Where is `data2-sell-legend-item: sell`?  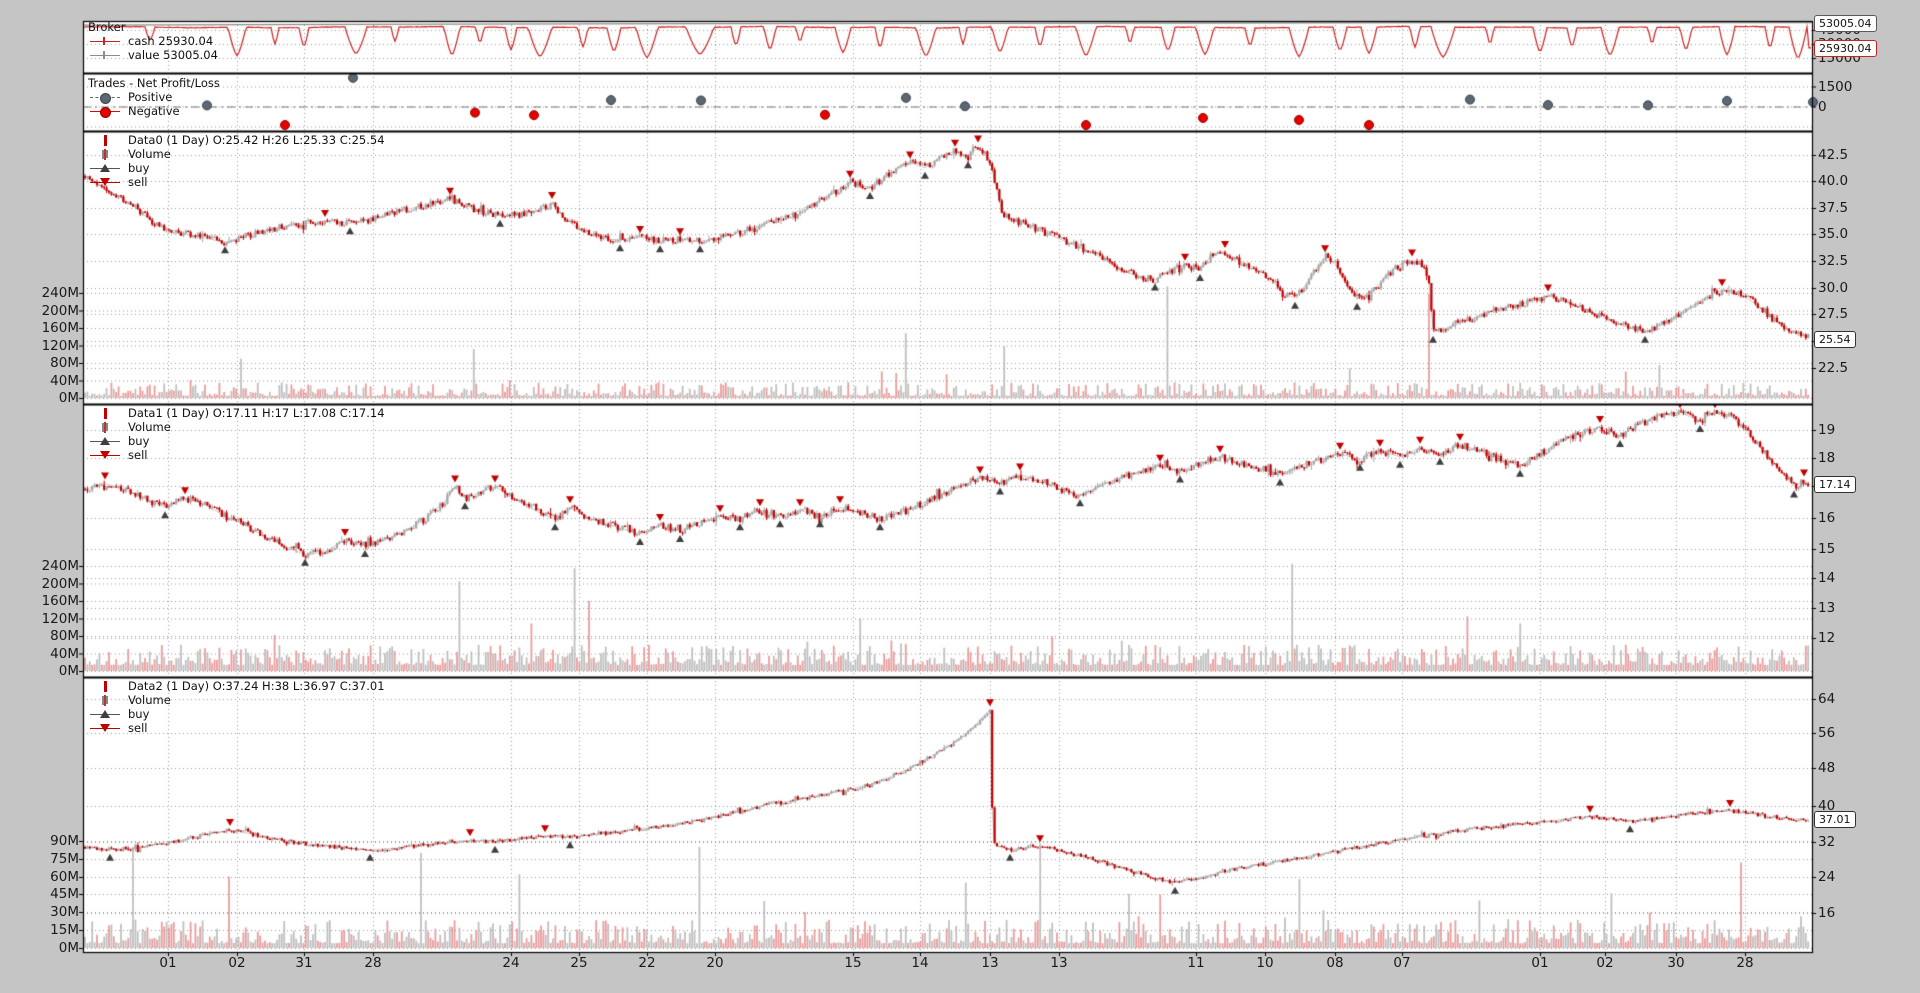 data2-sell-legend-item: sell is located at coordinates (236, 728).